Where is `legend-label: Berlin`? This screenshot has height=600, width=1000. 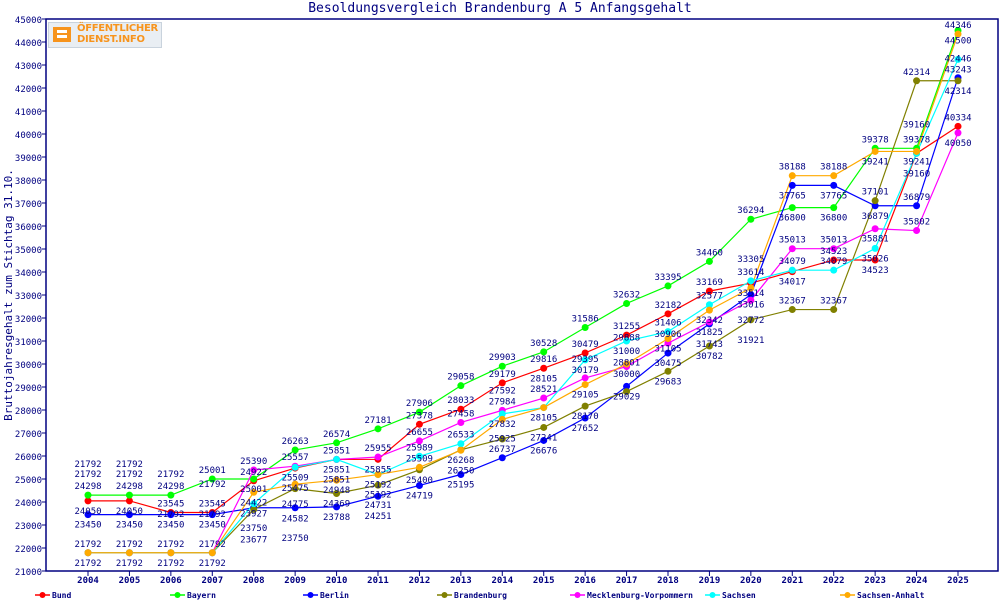
legend-label: Berlin is located at coordinates (334, 595).